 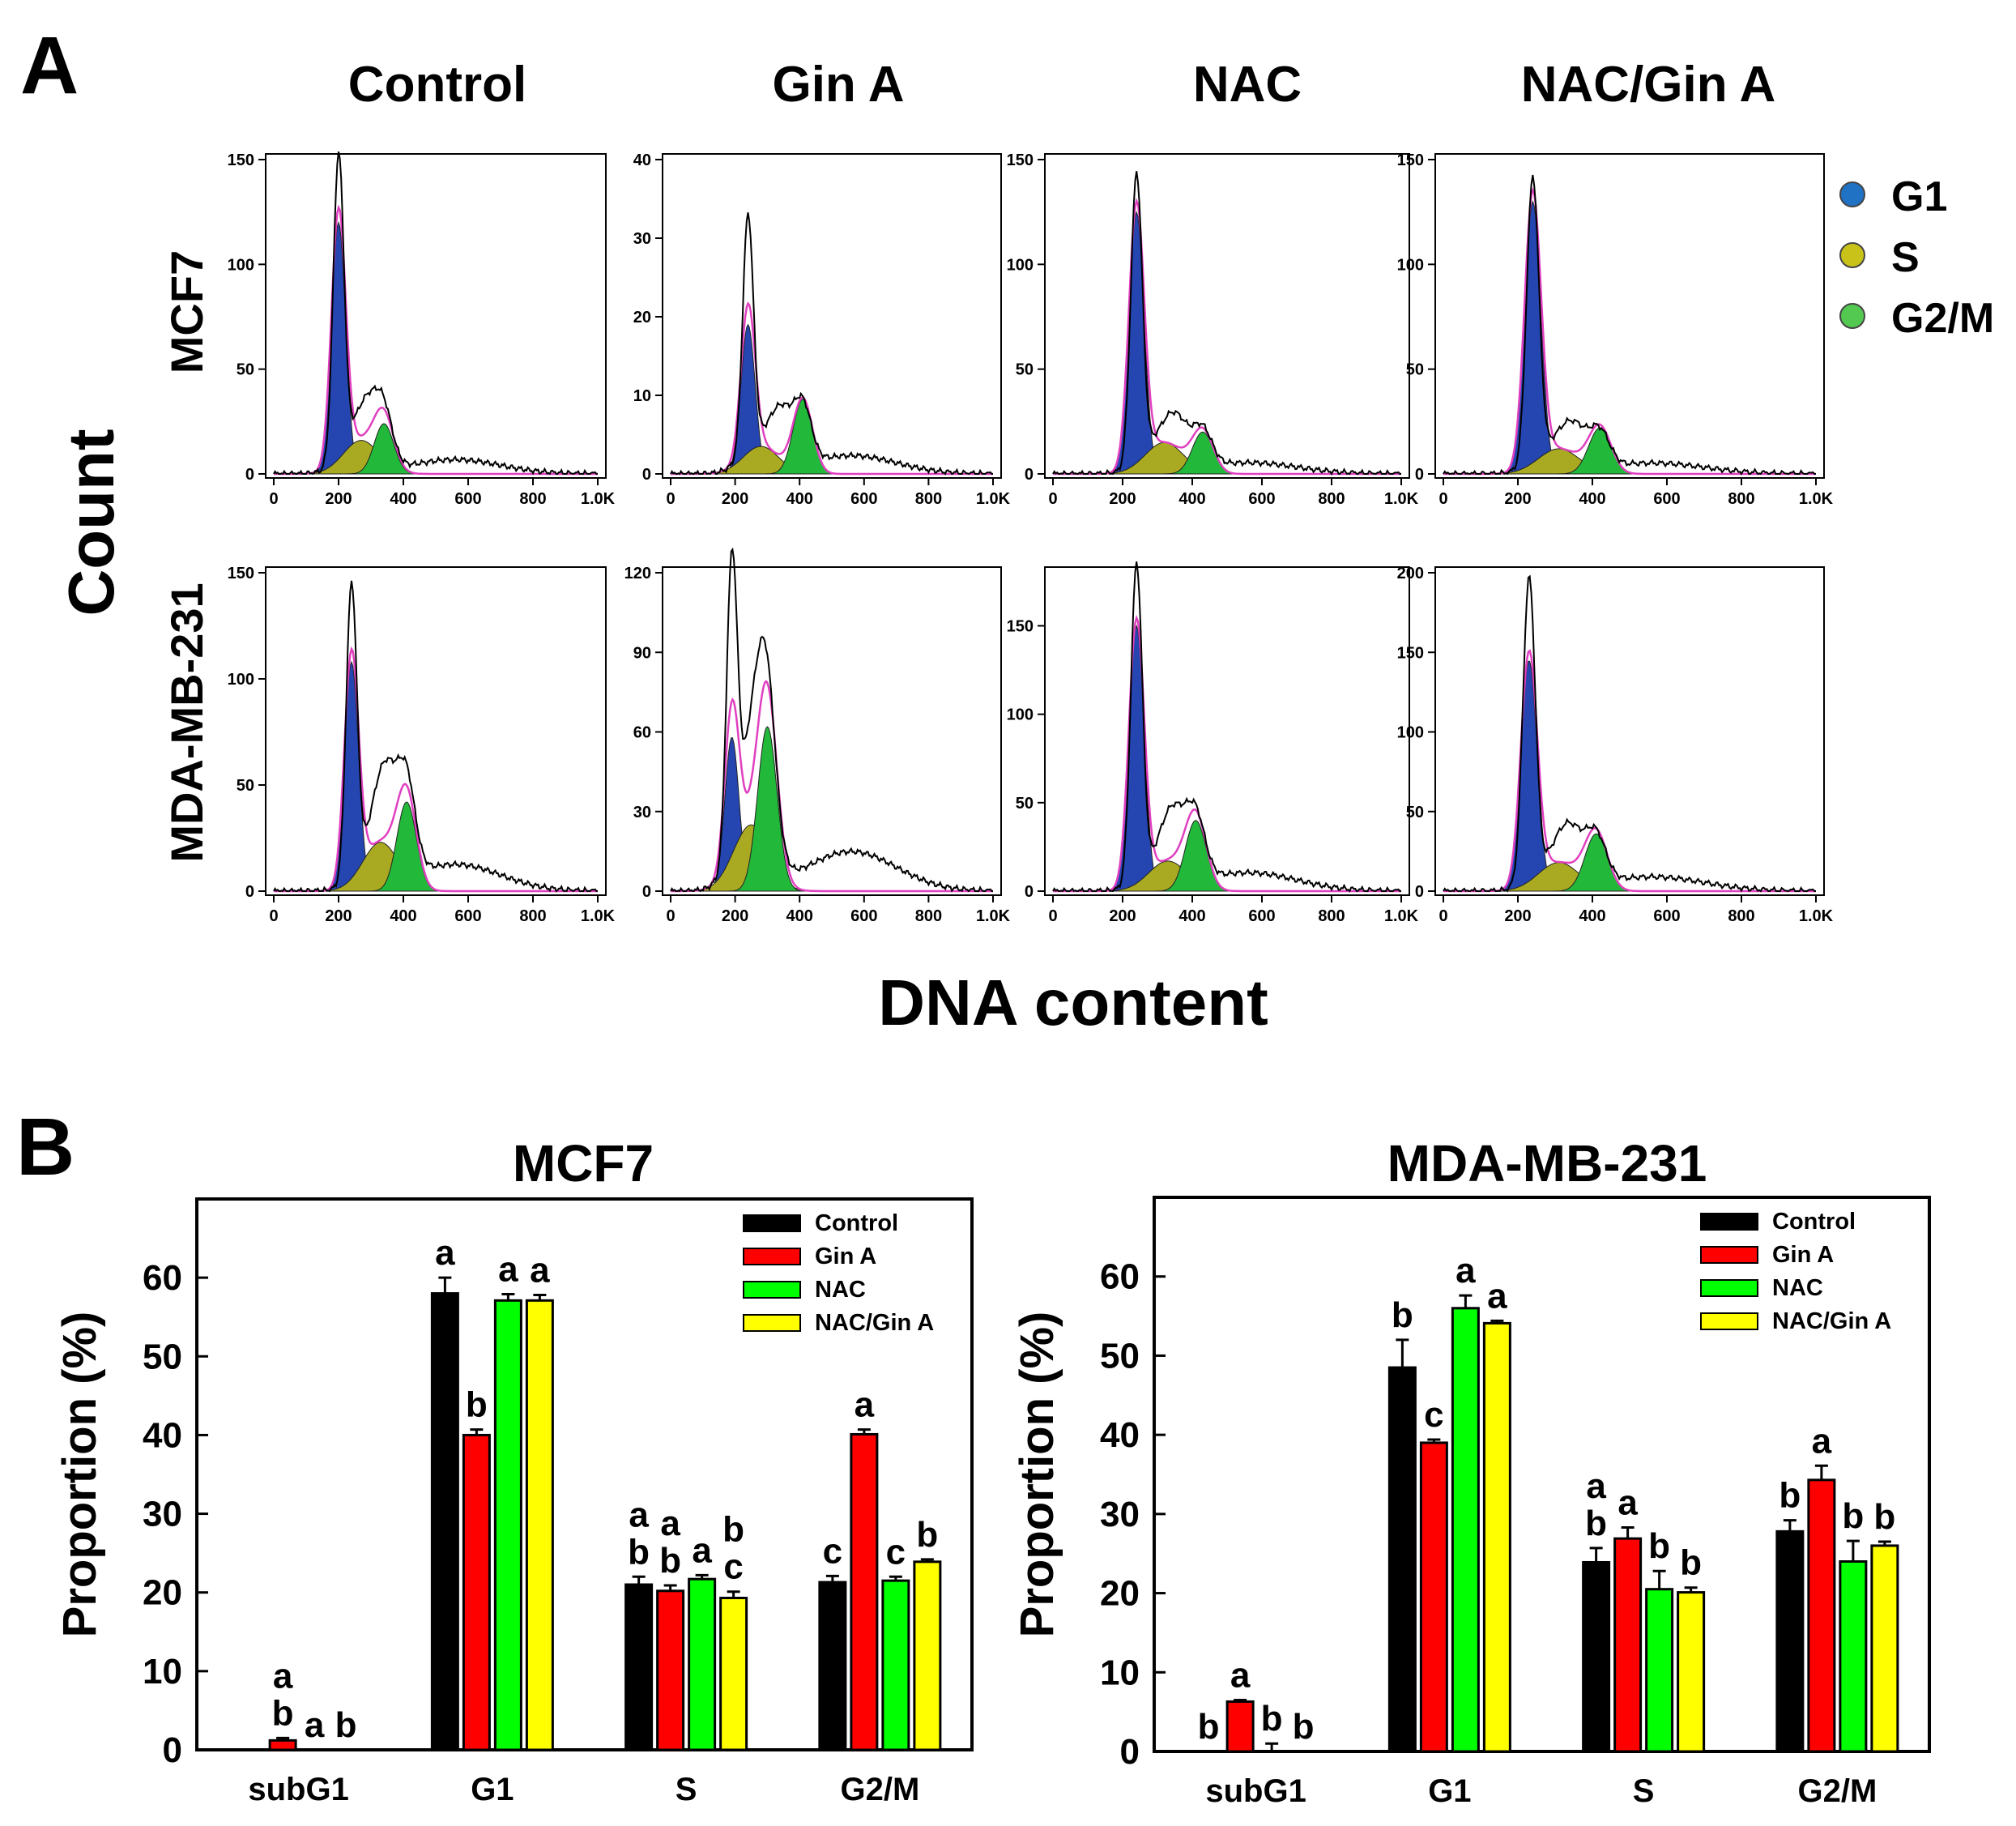 What do you see at coordinates (642, 653) in the screenshot?
I see `y-tick-label: 90` at bounding box center [642, 653].